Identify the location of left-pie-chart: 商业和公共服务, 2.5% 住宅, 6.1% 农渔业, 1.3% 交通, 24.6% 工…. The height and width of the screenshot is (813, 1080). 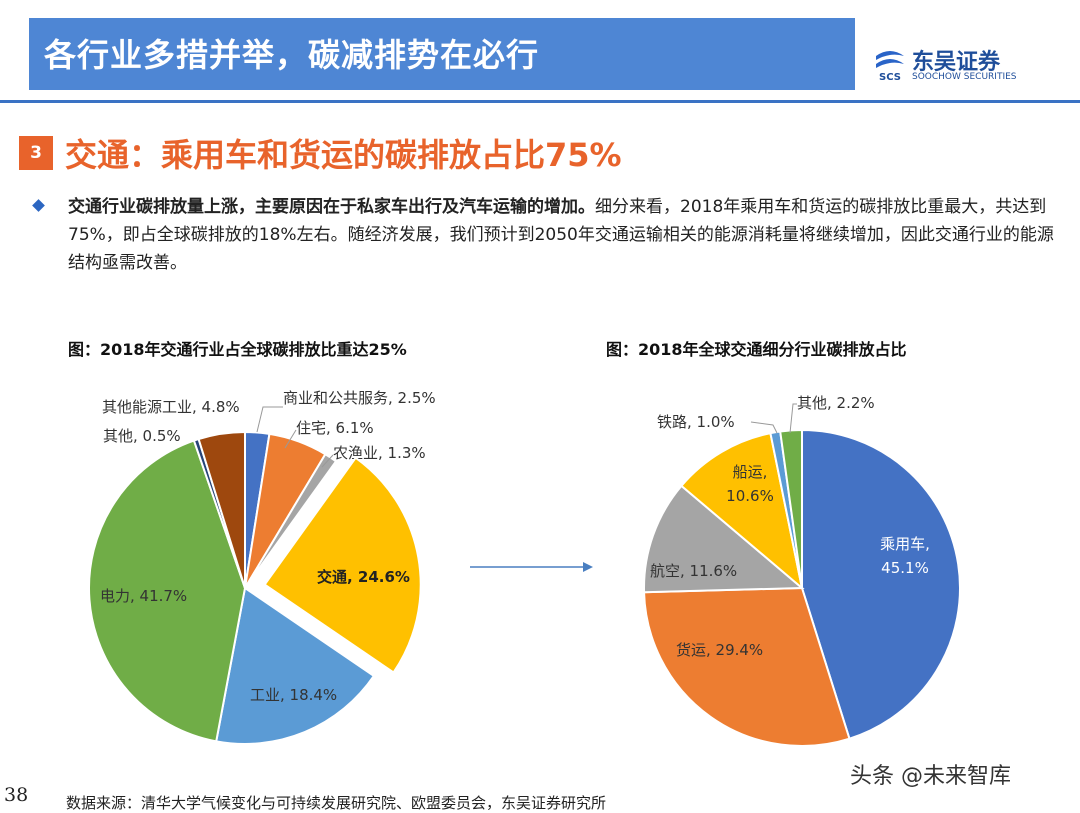
(262, 567).